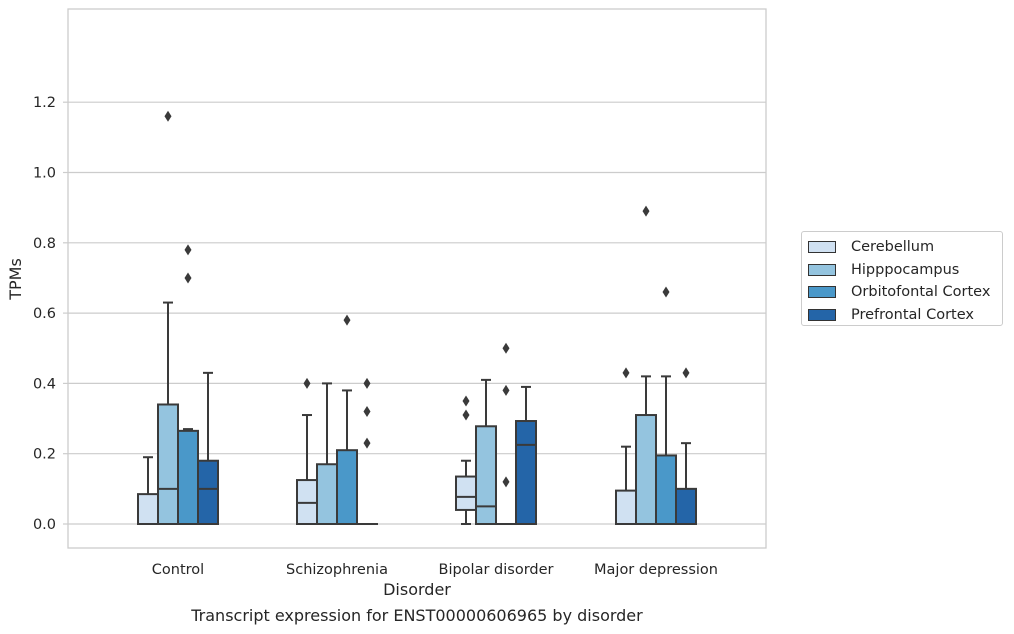 This screenshot has width=1014, height=634. What do you see at coordinates (417, 589) in the screenshot?
I see `x-axis-label: Disorder` at bounding box center [417, 589].